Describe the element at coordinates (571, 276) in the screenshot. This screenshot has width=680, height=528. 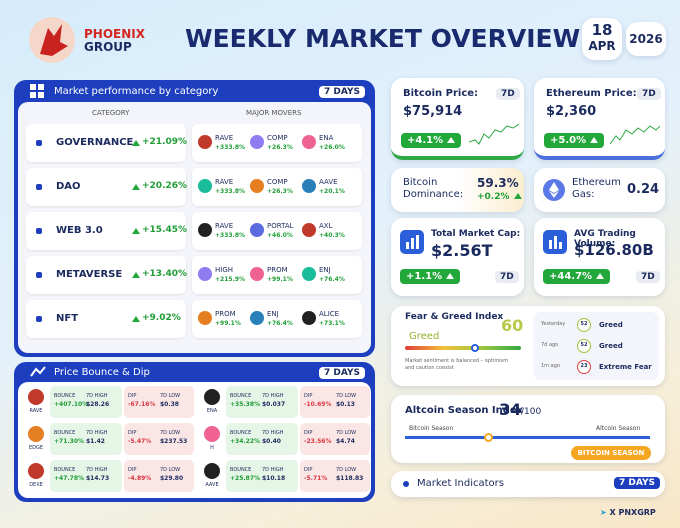
I see `change-text: +44.7%` at that location.